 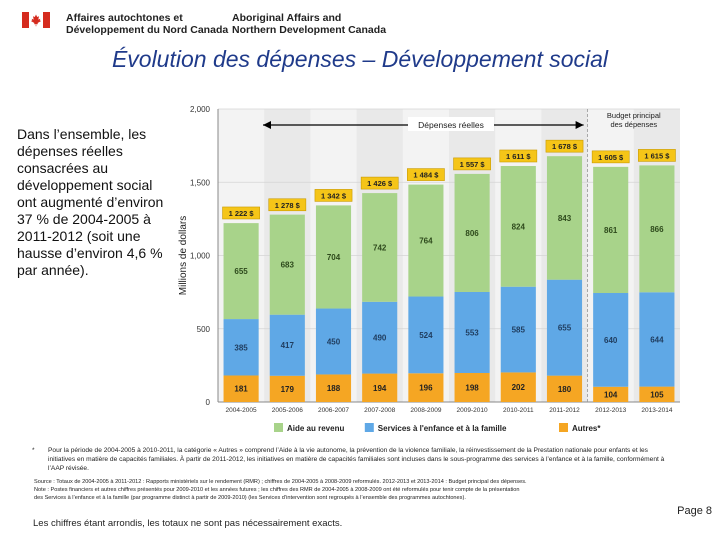 What do you see at coordinates (472, 332) in the screenshot?
I see `bar-value-label: 553` at bounding box center [472, 332].